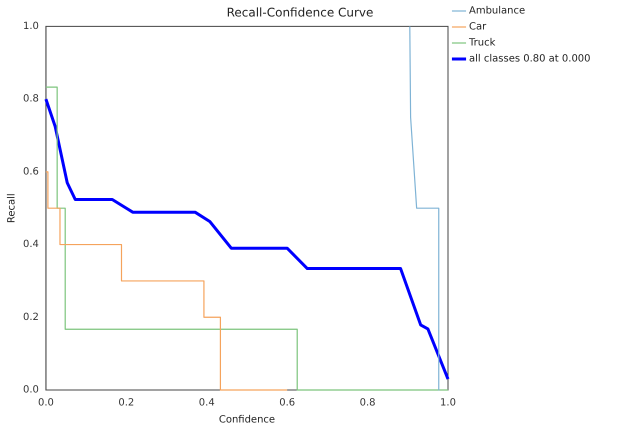 This screenshot has height=432, width=640. Describe the element at coordinates (300, 12) in the screenshot. I see `chart-title: Recall-Confidence Curve` at that location.